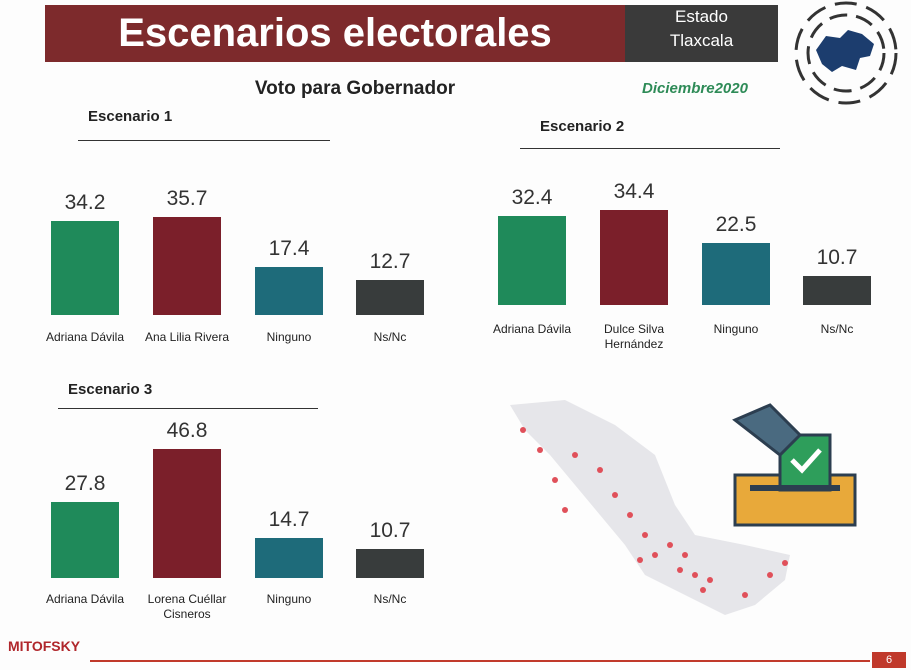  I want to click on value-label: 12.7, so click(390, 262).